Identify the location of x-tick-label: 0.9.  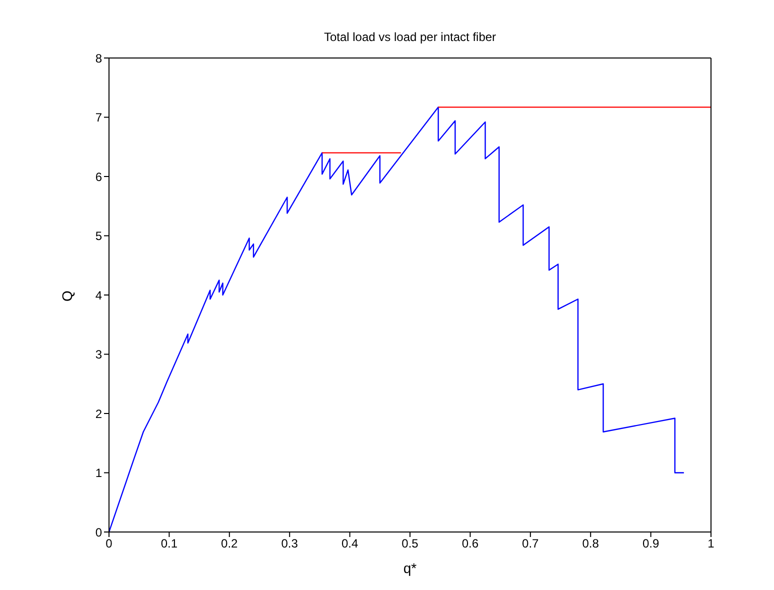
(651, 543).